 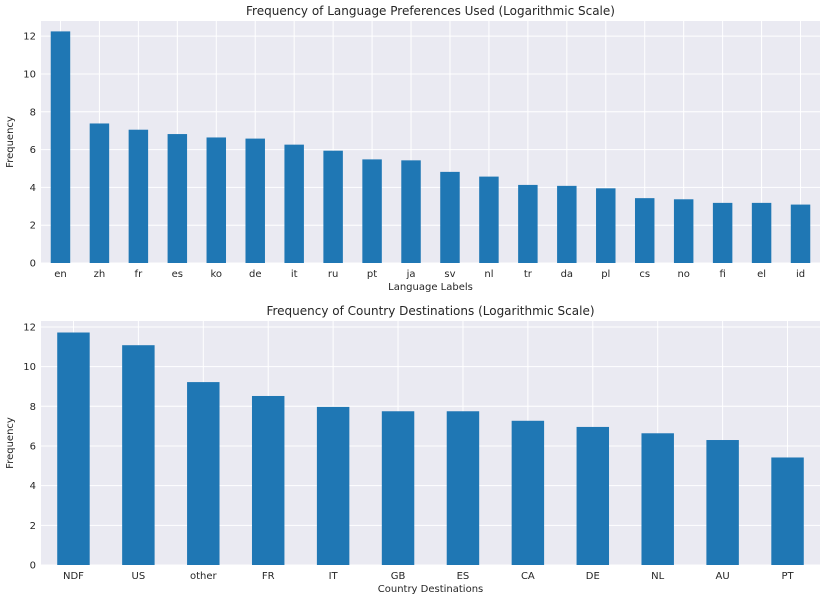 What do you see at coordinates (488, 274) in the screenshot?
I see `x-tick-label: nl` at bounding box center [488, 274].